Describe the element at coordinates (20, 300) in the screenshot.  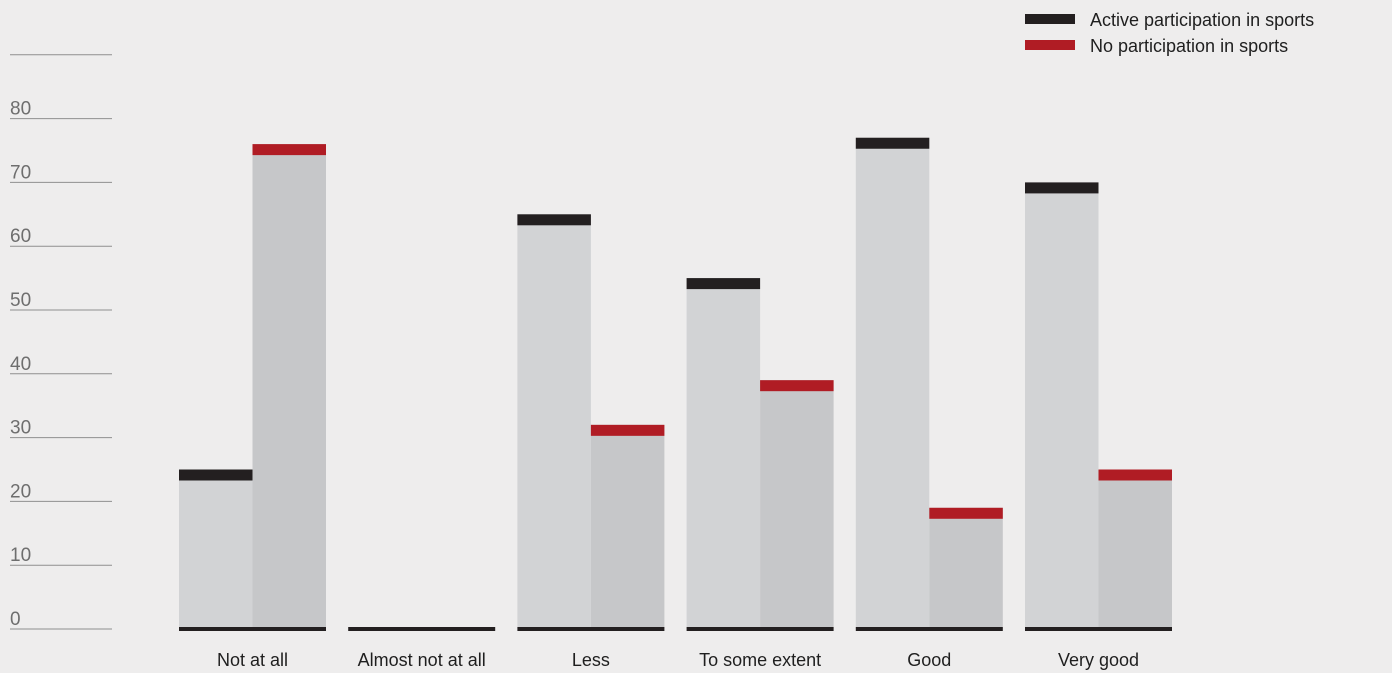
I see `y-tick-label: 50` at that location.